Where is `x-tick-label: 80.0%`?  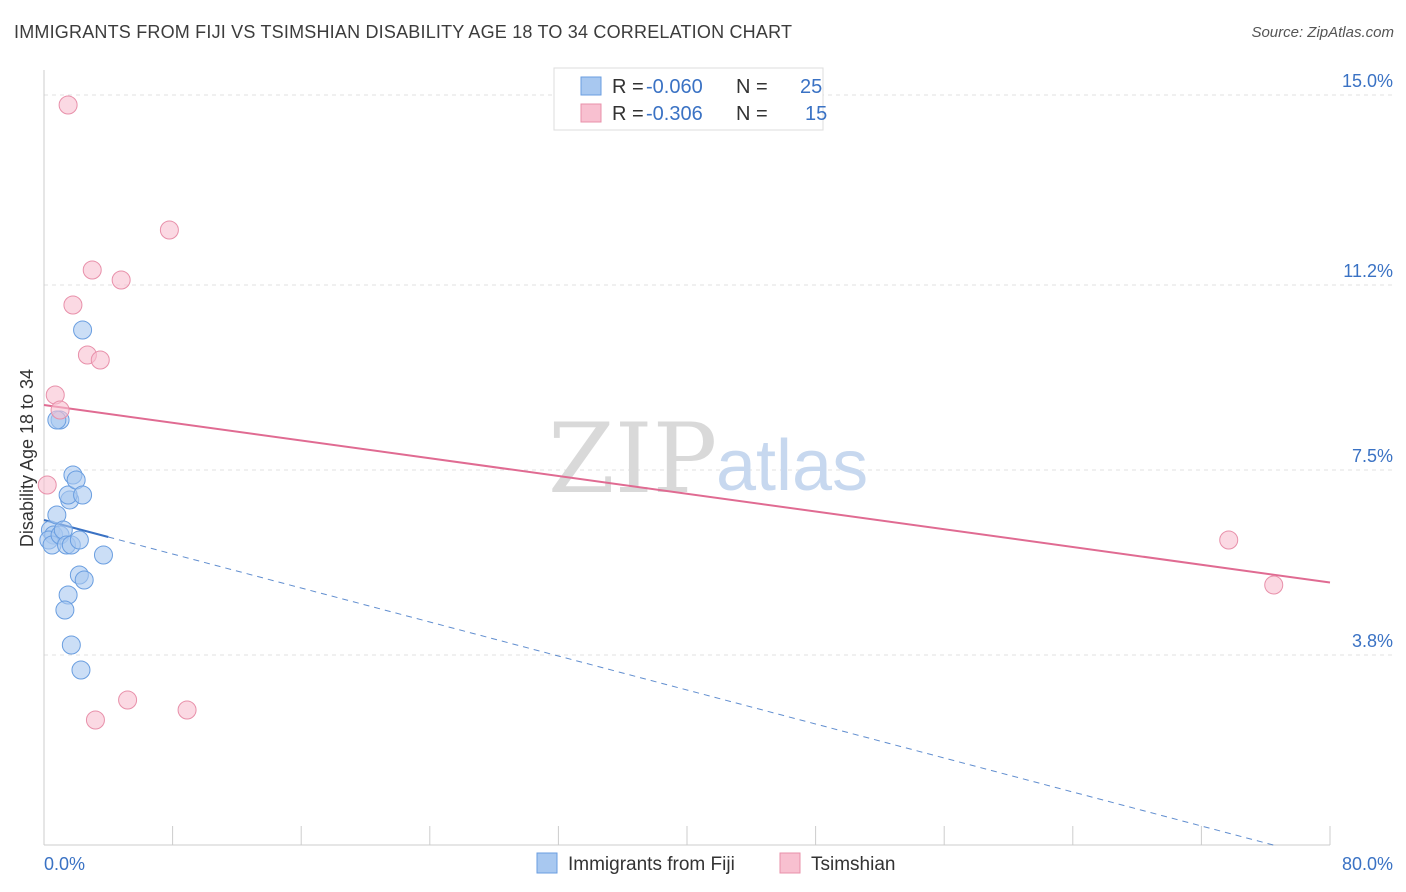
x-tick-label: 80.0% is located at coordinates (1367, 864).